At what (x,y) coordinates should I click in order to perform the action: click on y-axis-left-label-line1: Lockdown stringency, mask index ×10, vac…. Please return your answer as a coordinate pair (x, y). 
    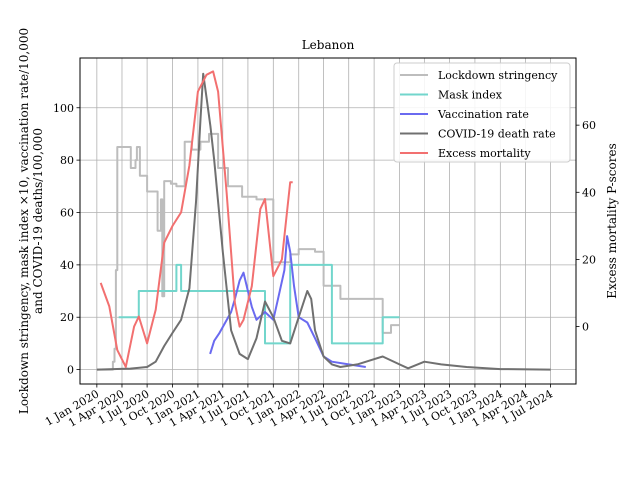
    Looking at the image, I should click on (24, 221).